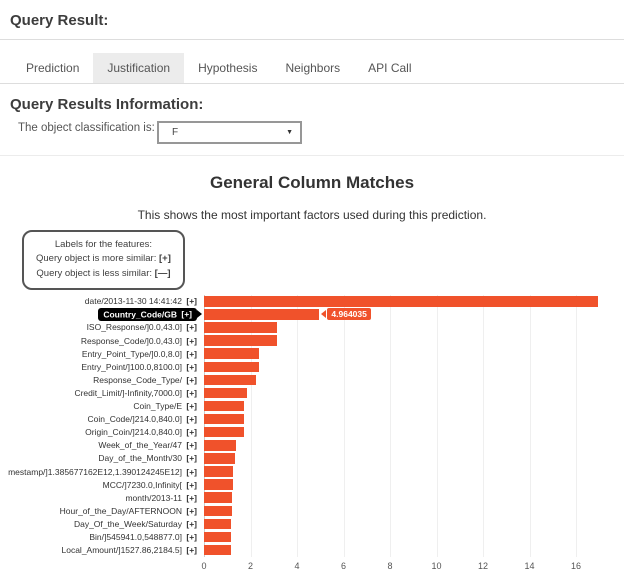 The width and height of the screenshot is (624, 585). What do you see at coordinates (165, 406) in the screenshot?
I see `bar-label: Coin_Type/E [+]` at bounding box center [165, 406].